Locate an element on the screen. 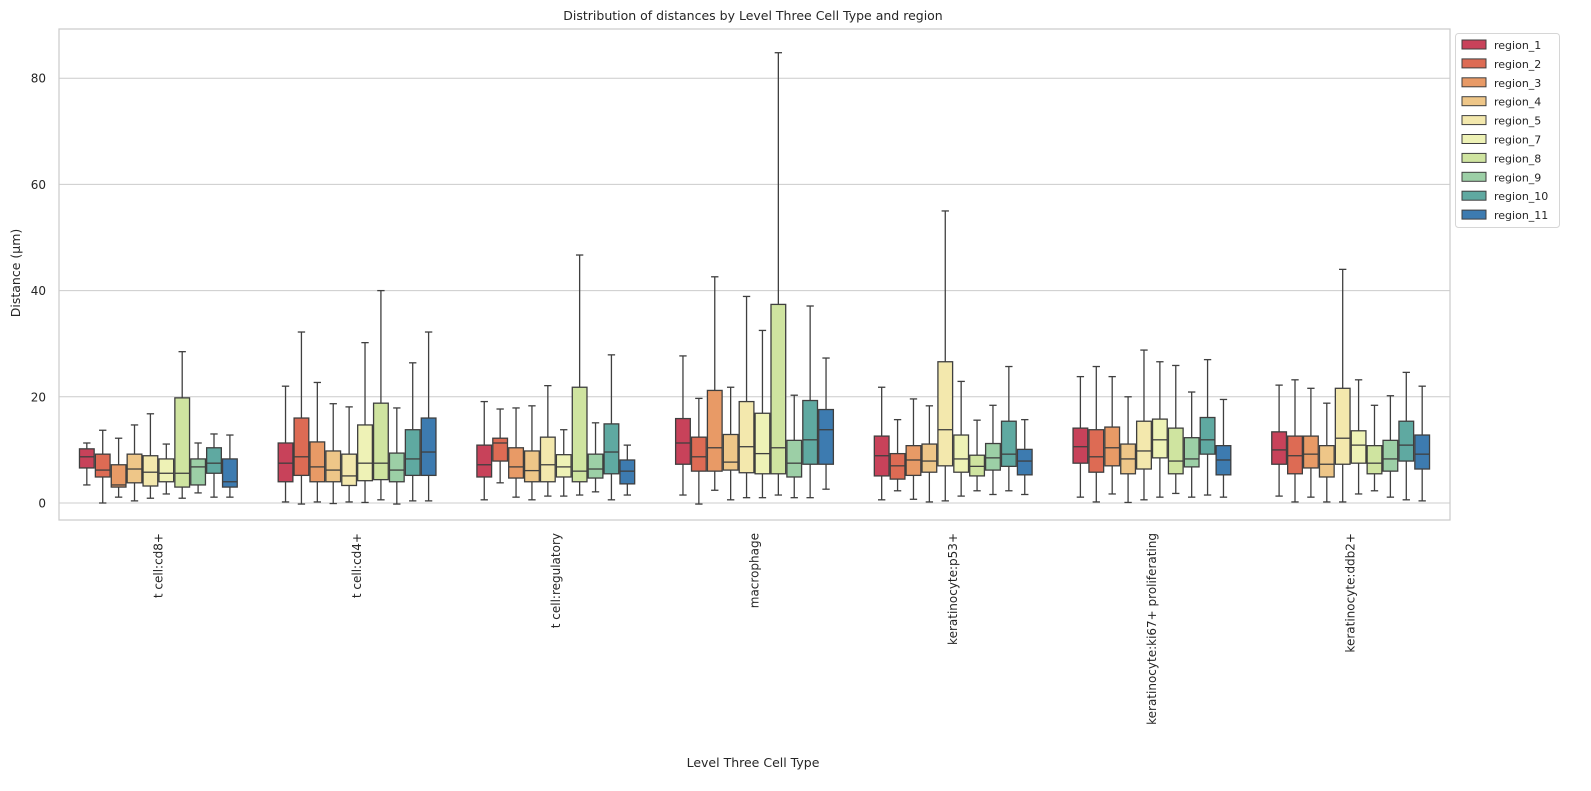 This screenshot has height=791, width=1591. legend-item-region_4: region_4 is located at coordinates (1501, 102).